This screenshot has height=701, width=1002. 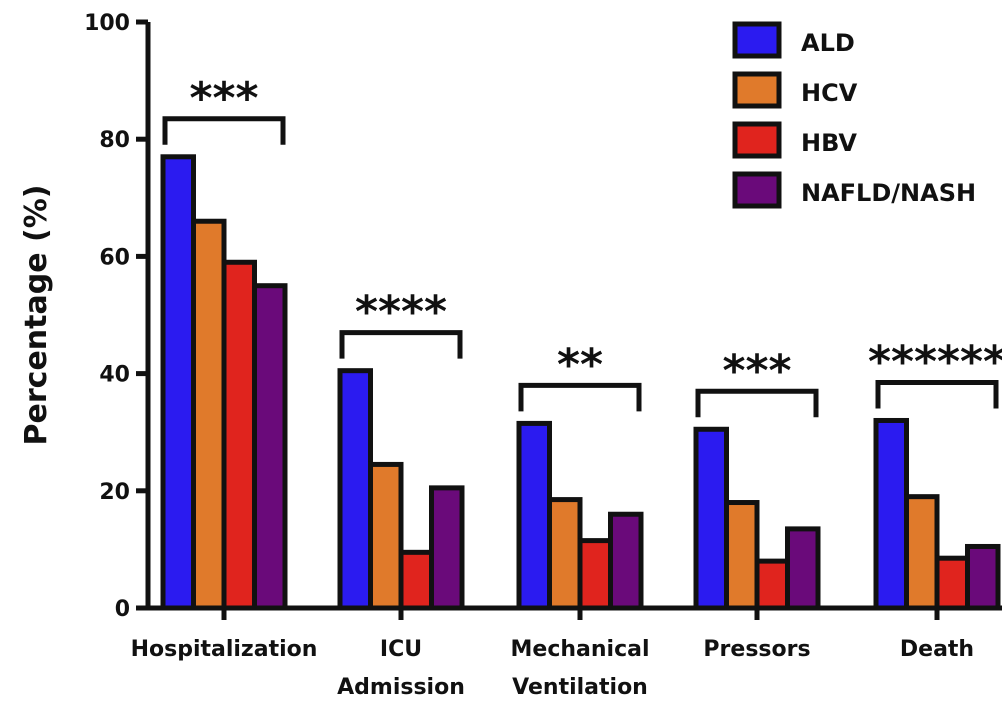 What do you see at coordinates (888, 193) in the screenshot?
I see `legend-label: NAFLD/NASH` at bounding box center [888, 193].